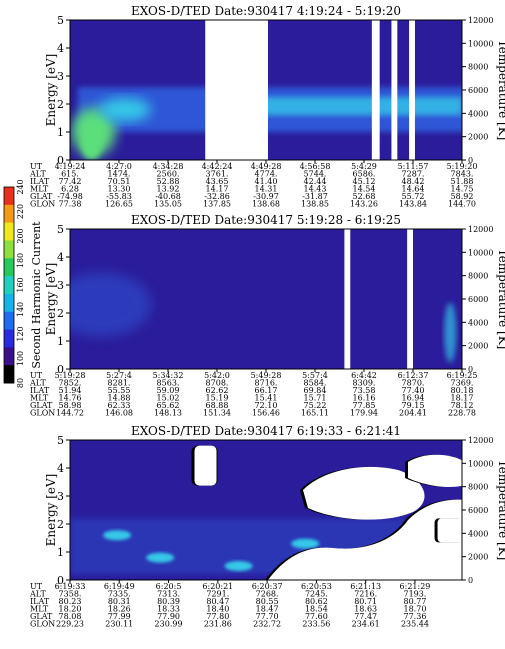 The height and width of the screenshot is (649, 505). I want to click on ephemeris-value: 18.40, so click(217, 609).